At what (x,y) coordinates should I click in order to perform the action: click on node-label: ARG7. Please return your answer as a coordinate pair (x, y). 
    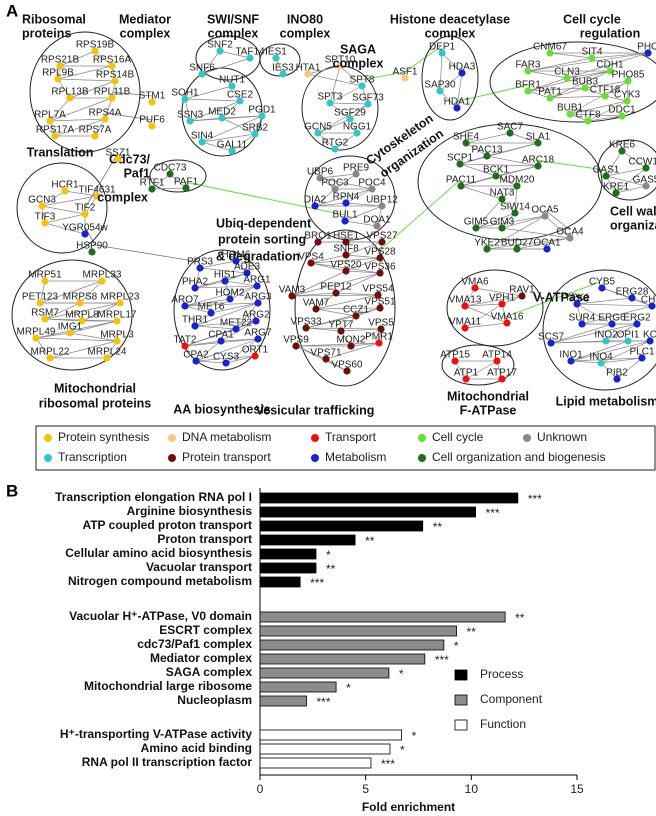
    Looking at the image, I should click on (258, 333).